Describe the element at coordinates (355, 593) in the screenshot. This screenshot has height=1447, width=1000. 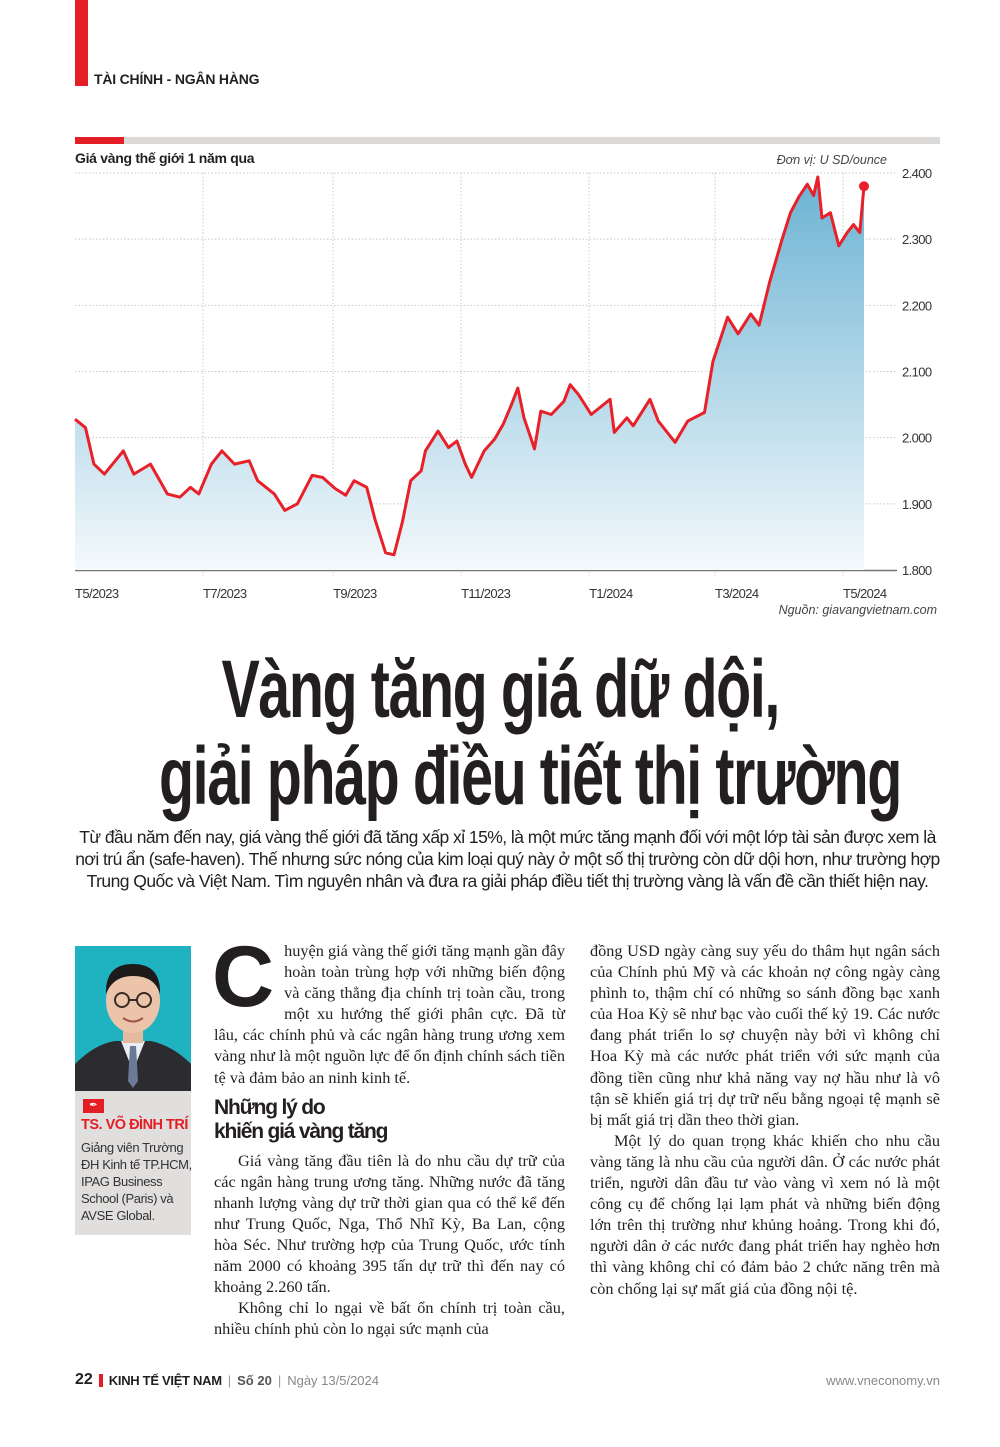
I see `x-tick-label: T9/2023` at that location.